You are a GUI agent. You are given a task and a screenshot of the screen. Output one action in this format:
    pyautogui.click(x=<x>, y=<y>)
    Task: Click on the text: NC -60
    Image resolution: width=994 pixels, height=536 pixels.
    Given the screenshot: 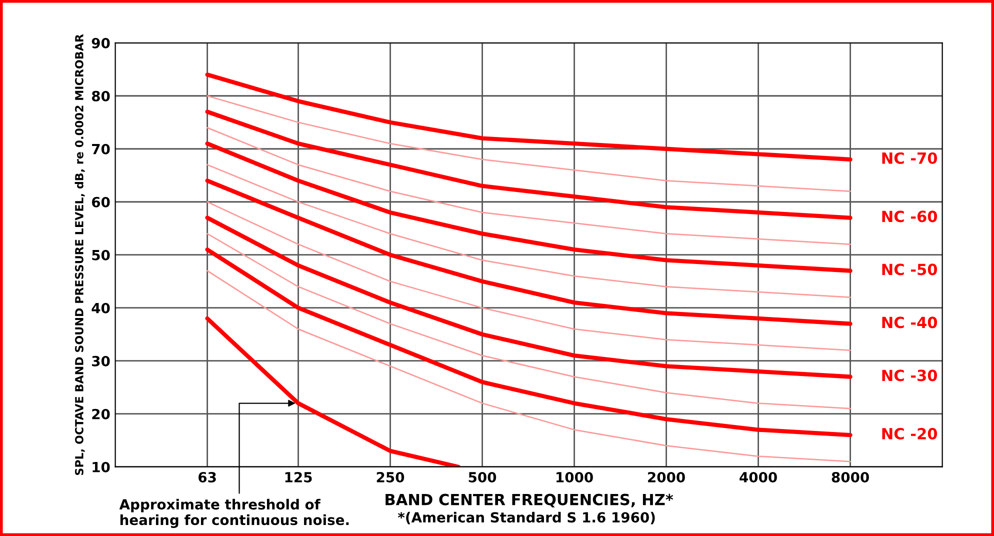 What is the action you would take?
    pyautogui.click(x=910, y=216)
    